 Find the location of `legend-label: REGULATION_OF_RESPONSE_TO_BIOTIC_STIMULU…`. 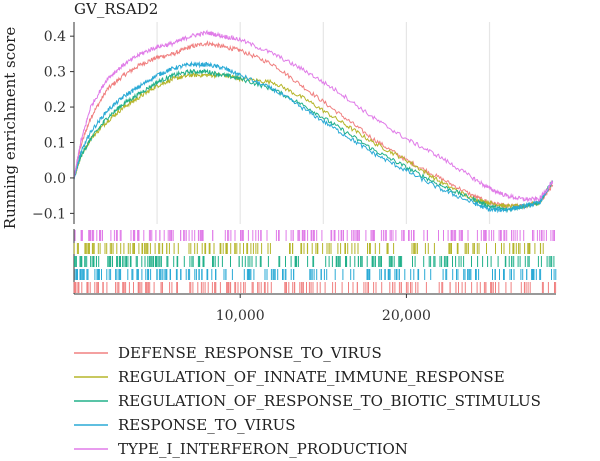

legend-label: REGULATION_OF_RESPONSE_TO_BIOTIC_STIMULU… is located at coordinates (329, 401).